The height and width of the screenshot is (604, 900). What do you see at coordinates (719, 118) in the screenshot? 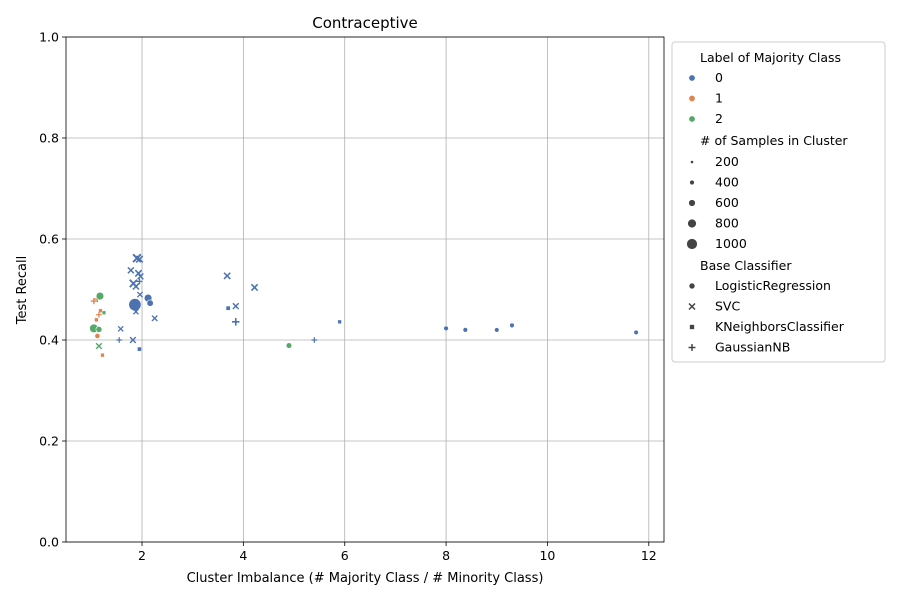
I see `legend-hue-label: 2` at bounding box center [719, 118].